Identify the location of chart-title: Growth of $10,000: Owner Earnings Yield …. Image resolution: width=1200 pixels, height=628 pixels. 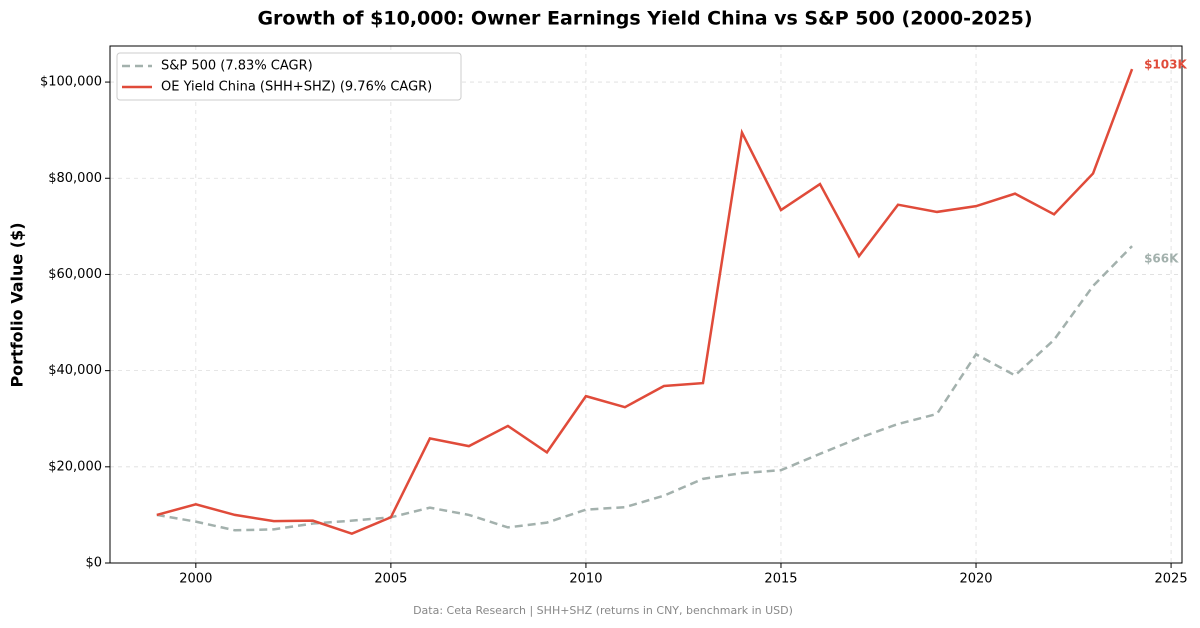
(644, 19).